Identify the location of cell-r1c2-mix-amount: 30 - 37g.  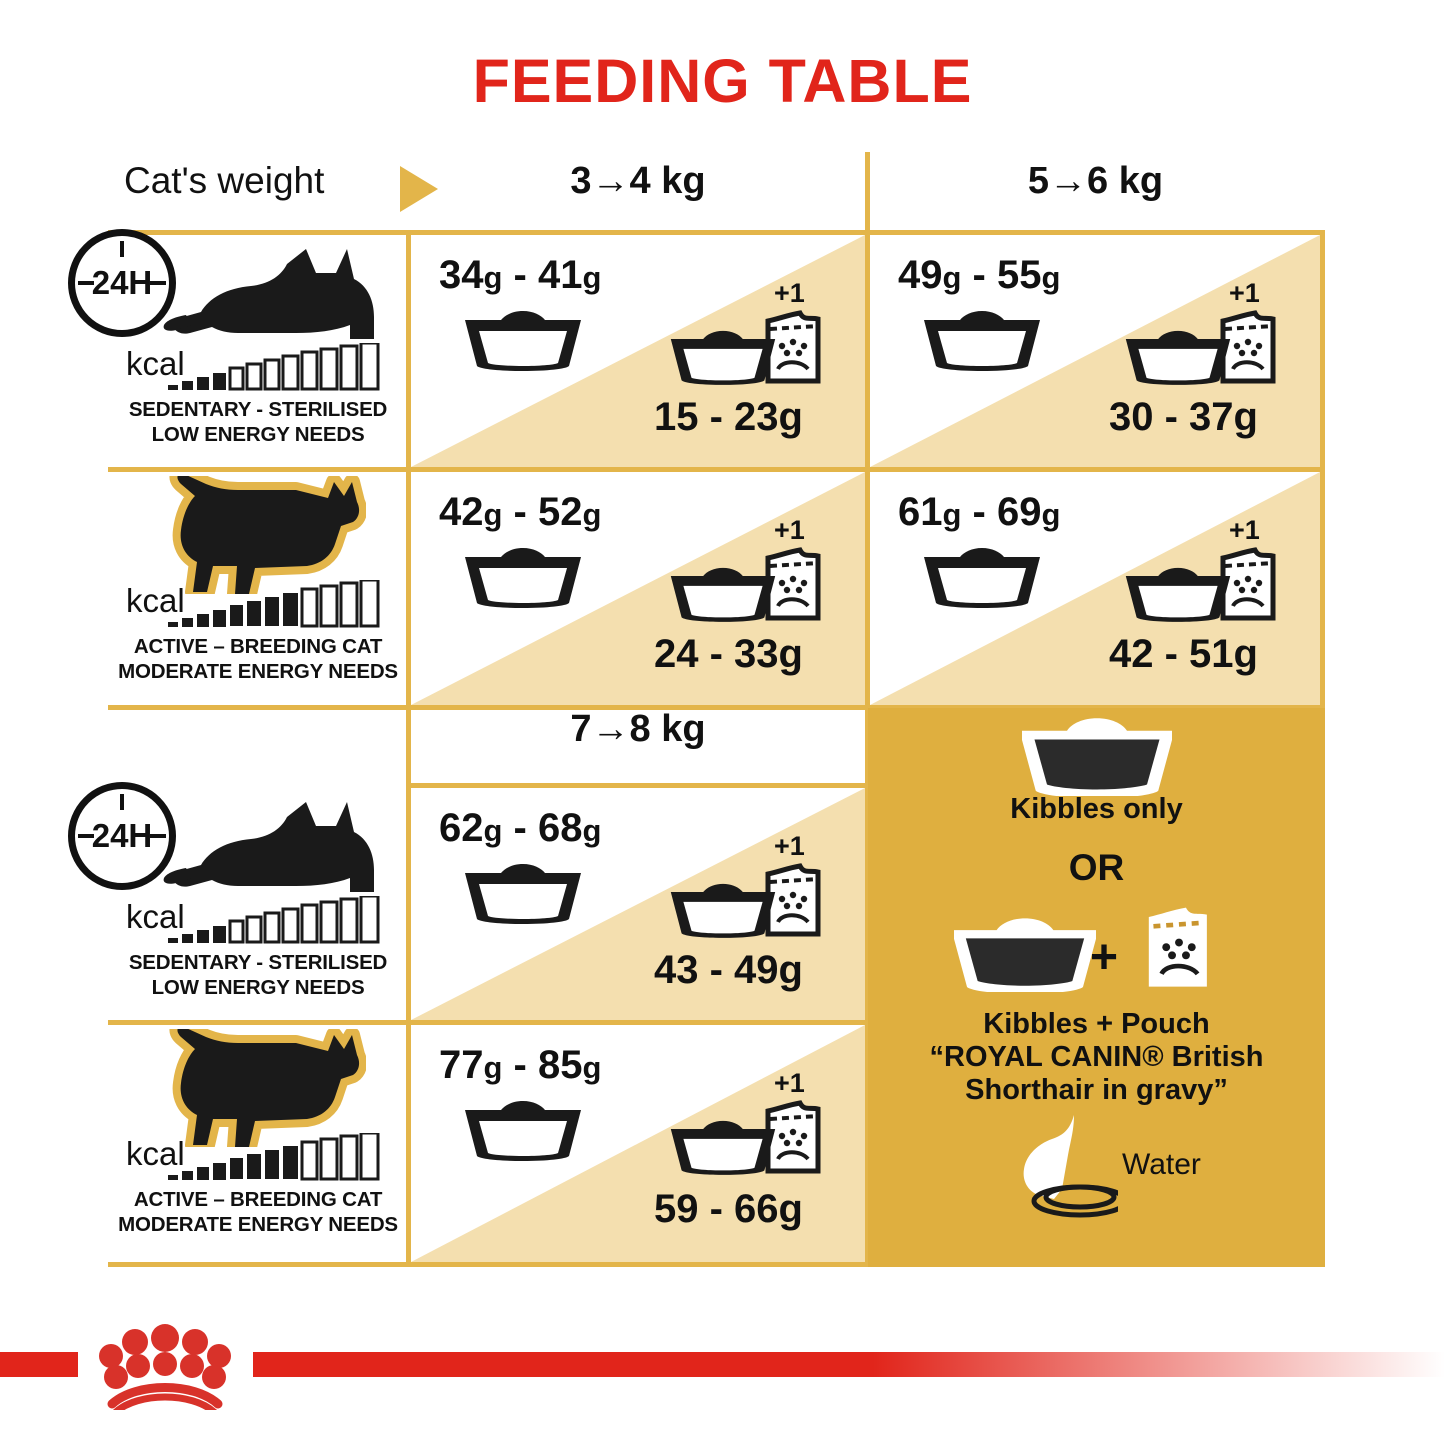
(1183, 417).